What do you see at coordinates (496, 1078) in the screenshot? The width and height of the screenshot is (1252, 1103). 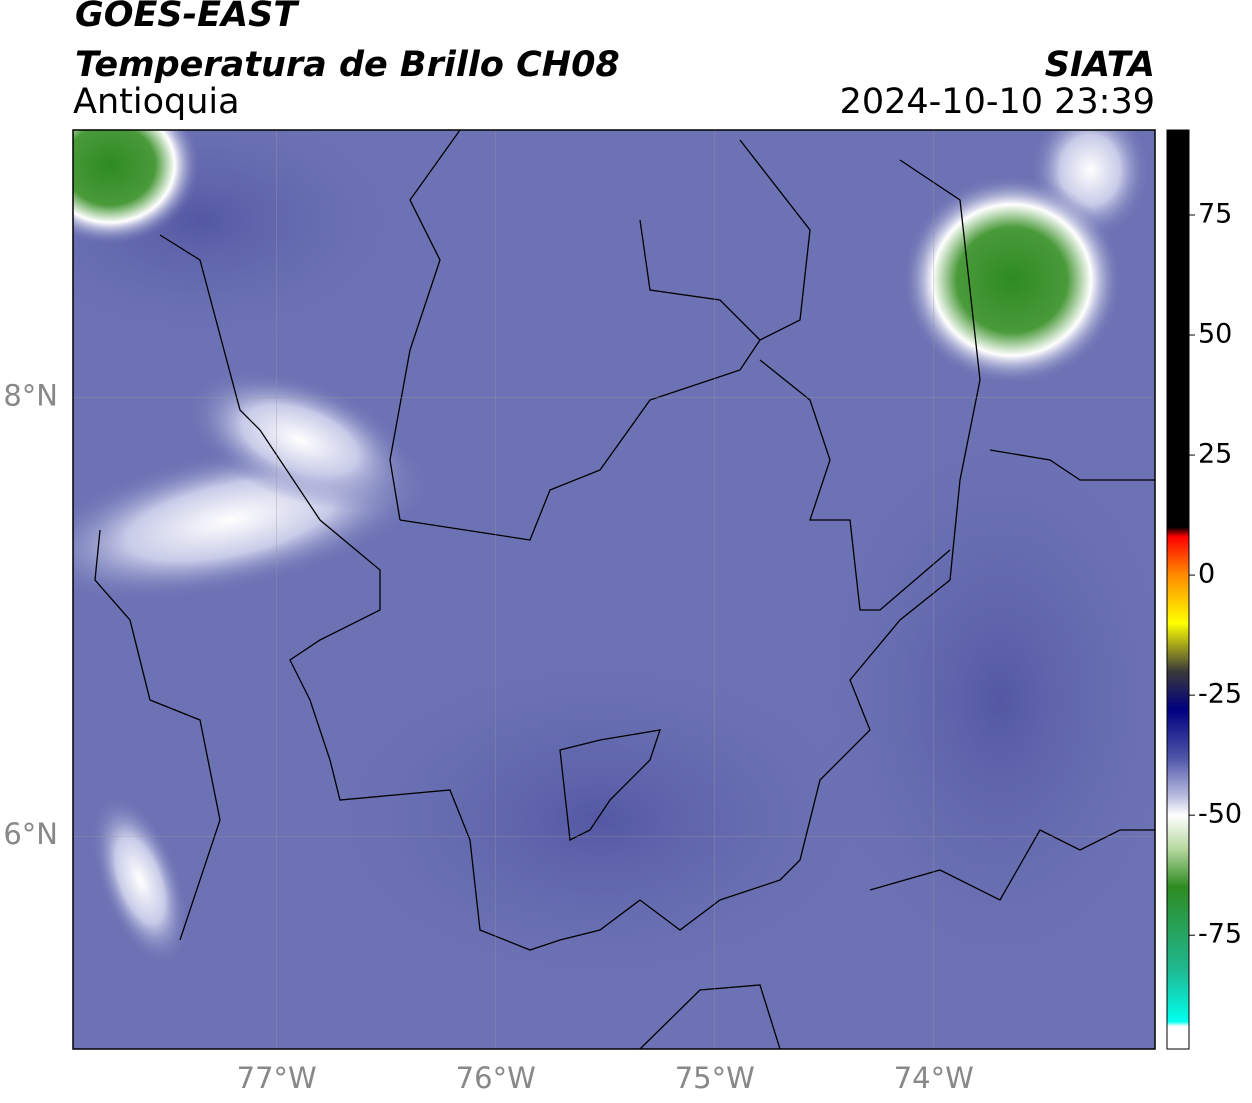 I see `x-tick-label: 76°W` at bounding box center [496, 1078].